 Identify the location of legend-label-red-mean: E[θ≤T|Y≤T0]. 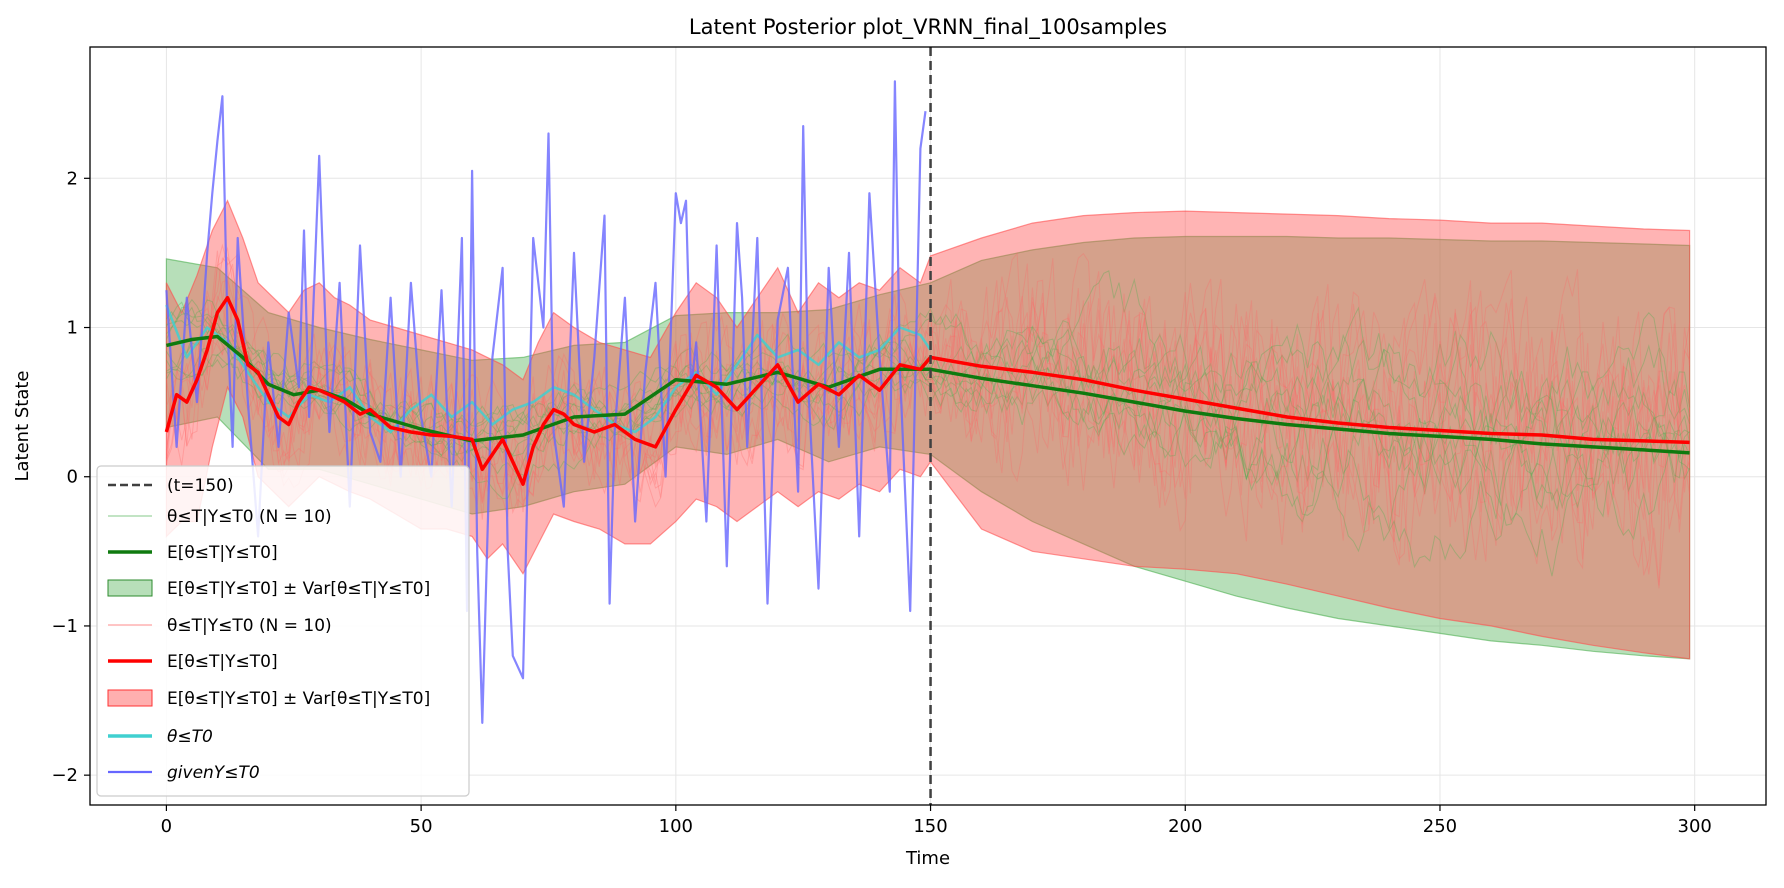
(222, 662).